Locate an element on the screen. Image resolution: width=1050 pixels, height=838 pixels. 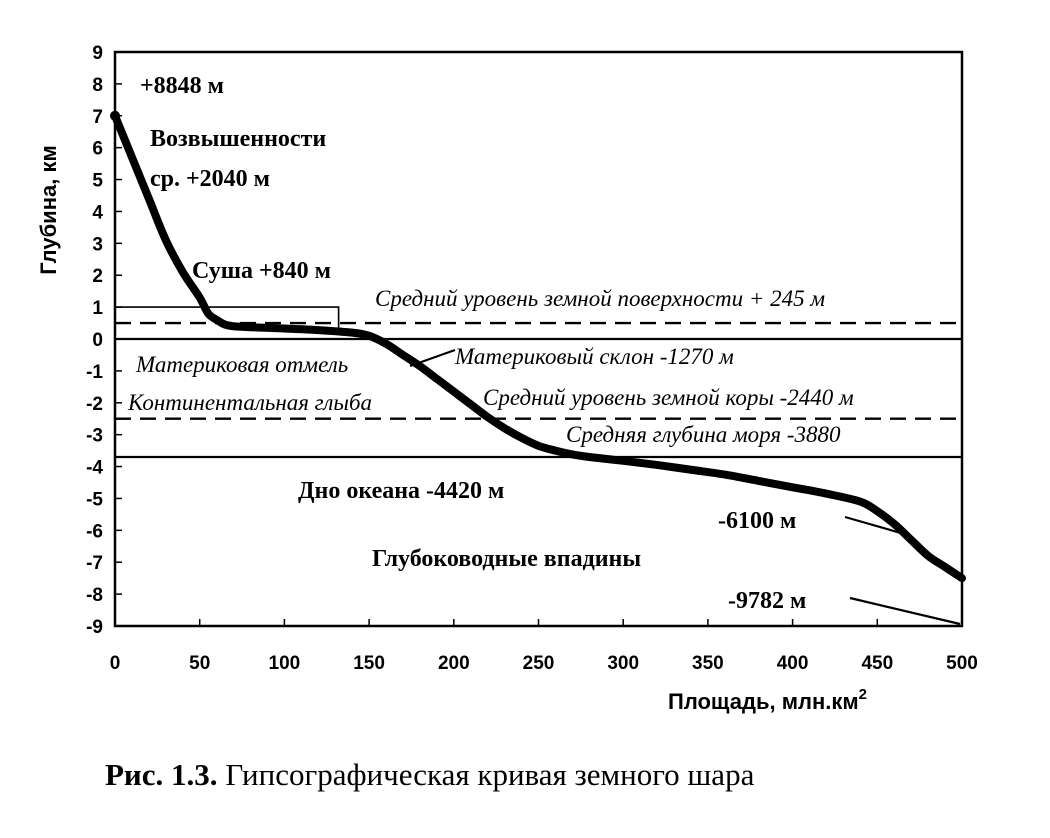
y-tick-label: 9 is located at coordinates (97, 53).